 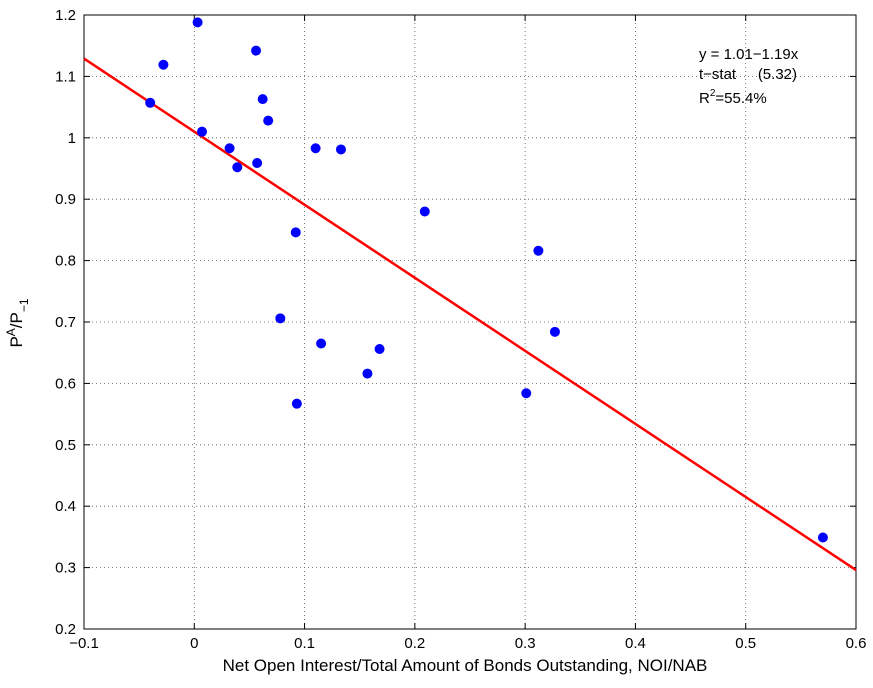 I want to click on y-tick-label: 1.1, so click(x=65, y=76).